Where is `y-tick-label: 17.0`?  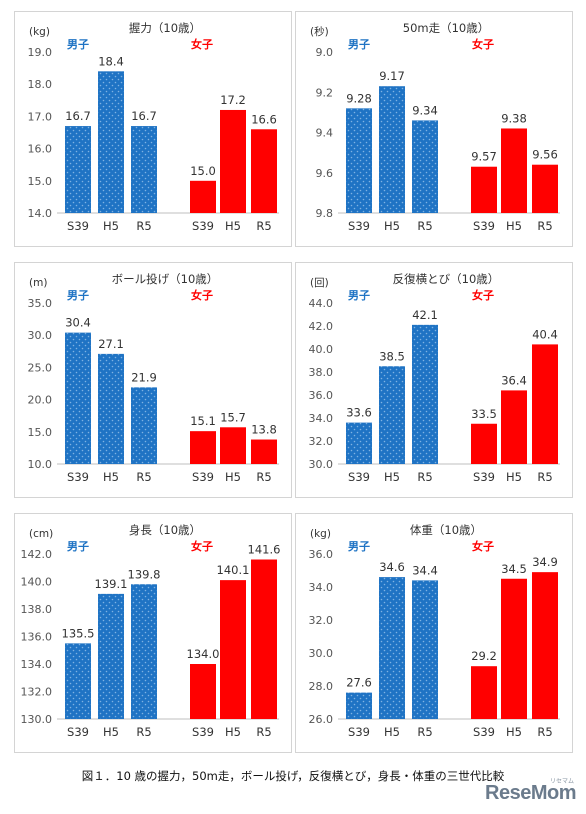
y-tick-label: 17.0 is located at coordinates (40, 116).